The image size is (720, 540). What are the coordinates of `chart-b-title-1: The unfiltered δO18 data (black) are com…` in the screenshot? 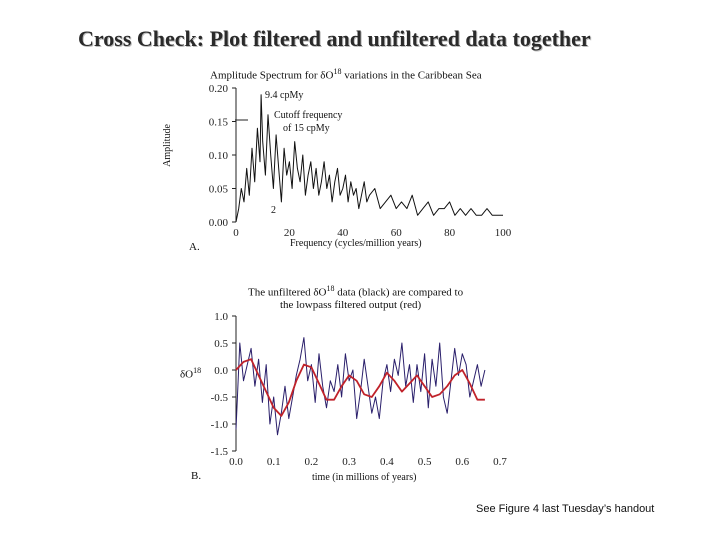 It's located at (356, 291).